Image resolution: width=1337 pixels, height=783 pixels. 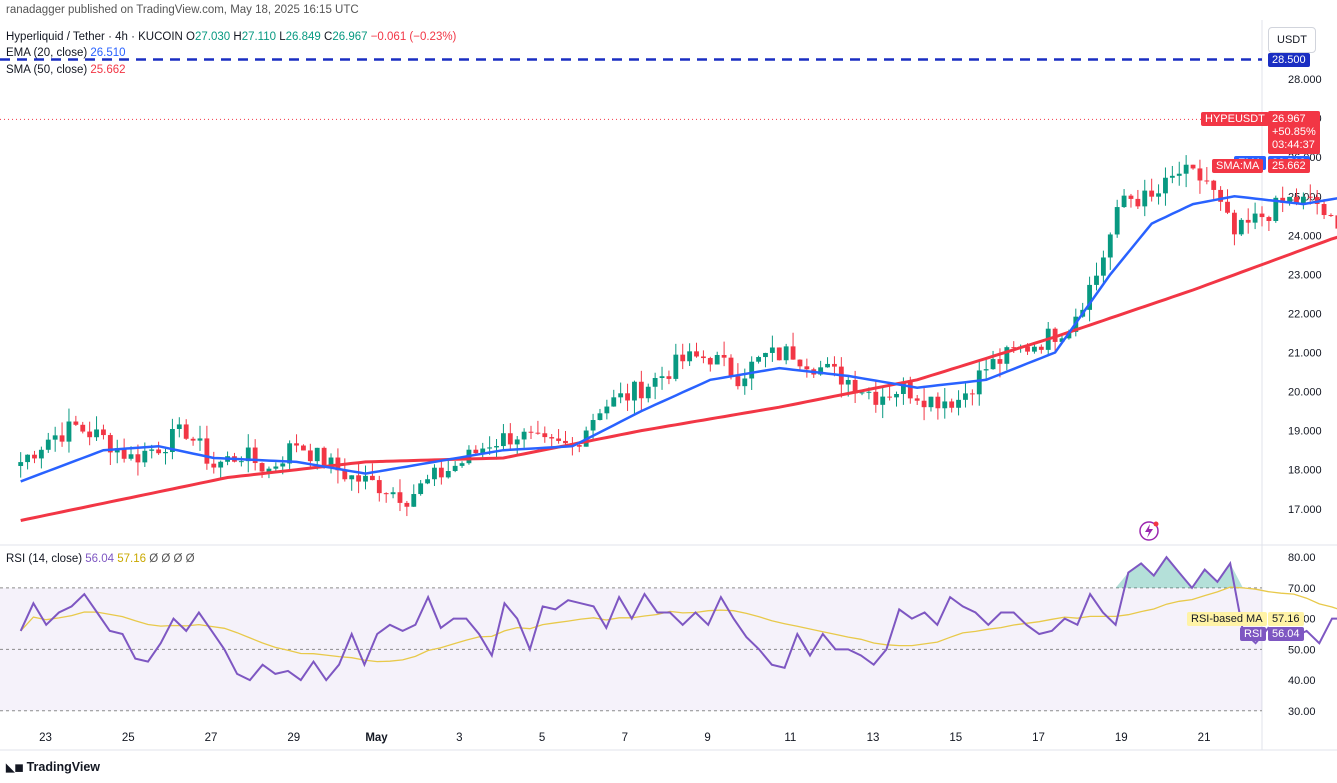 What do you see at coordinates (303, 37) in the screenshot?
I see `ohlc-low: 26.849` at bounding box center [303, 37].